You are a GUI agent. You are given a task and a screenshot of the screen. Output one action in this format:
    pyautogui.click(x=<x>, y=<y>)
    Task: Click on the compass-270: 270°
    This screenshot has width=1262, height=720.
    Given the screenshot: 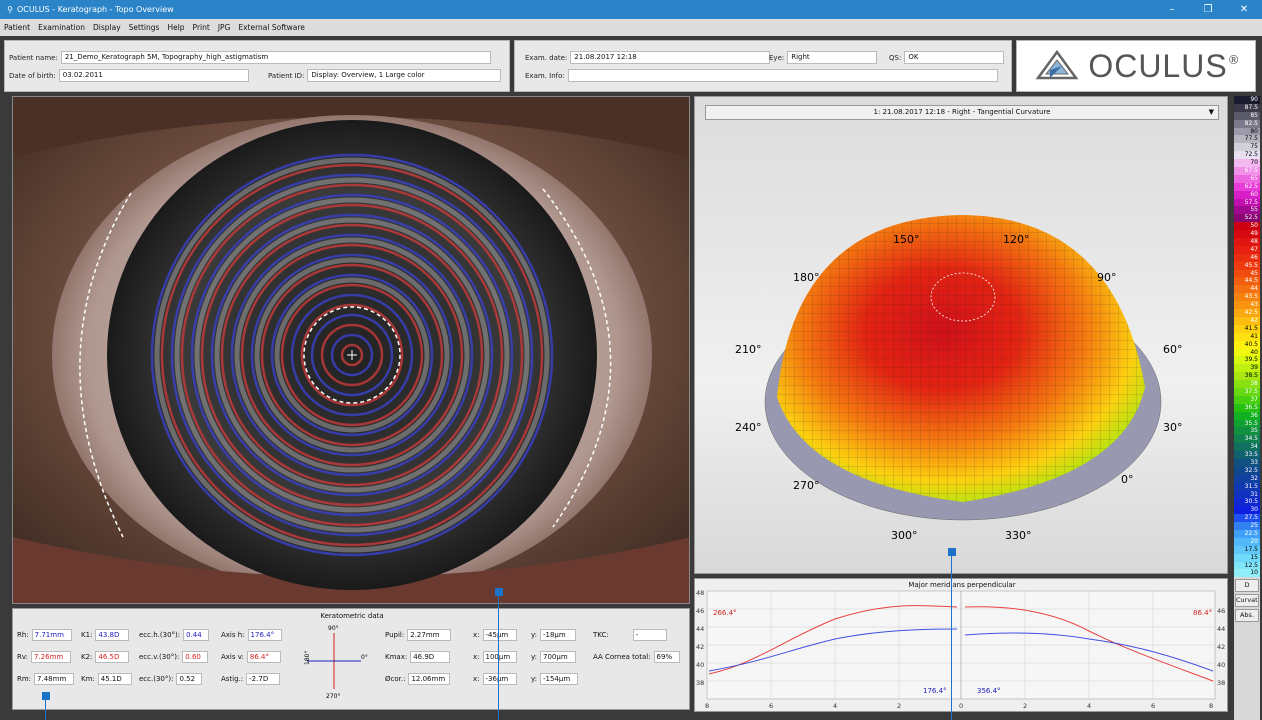 What is the action you would take?
    pyautogui.click(x=333, y=696)
    